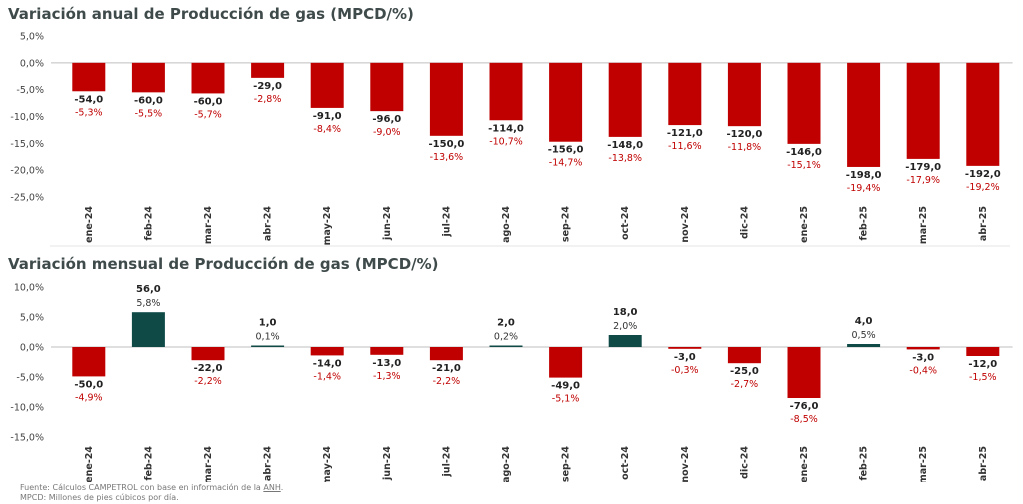 The height and width of the screenshot is (504, 1023). Describe the element at coordinates (685, 133) in the screenshot. I see `value-label: -121,0` at that location.